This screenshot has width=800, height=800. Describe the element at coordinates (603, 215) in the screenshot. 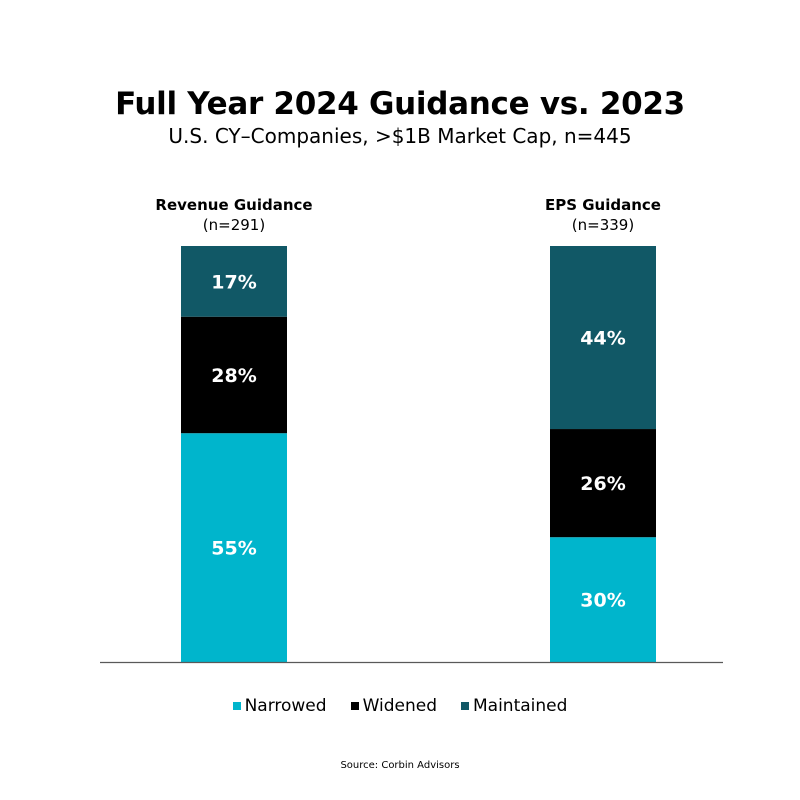

I see `category-label-eps: EPS Guidance (n=339)` at that location.